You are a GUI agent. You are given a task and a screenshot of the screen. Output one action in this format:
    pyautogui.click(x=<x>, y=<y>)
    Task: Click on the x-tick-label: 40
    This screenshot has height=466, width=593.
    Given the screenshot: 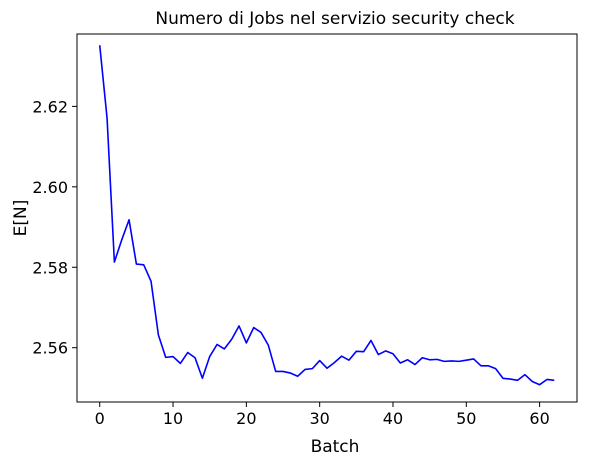 What is the action you would take?
    pyautogui.click(x=393, y=418)
    